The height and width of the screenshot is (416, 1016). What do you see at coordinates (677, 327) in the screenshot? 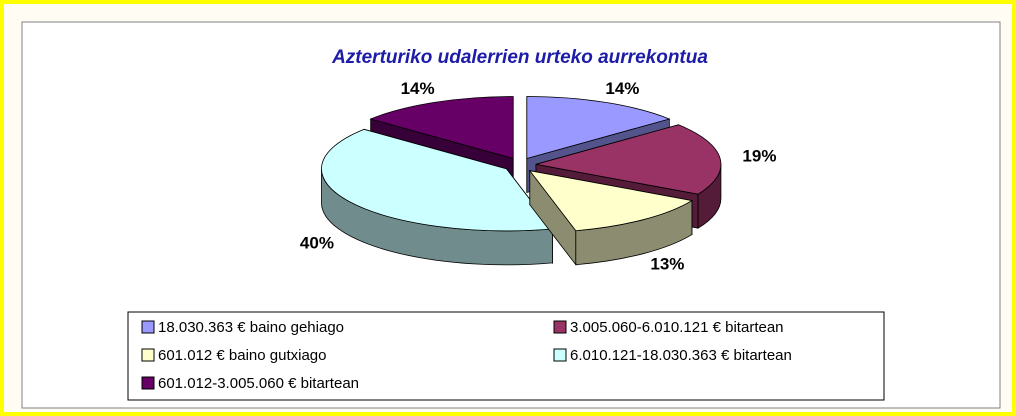
I see `legend-label: 3.005.060-6.010.121 € bitartean` at bounding box center [677, 327].